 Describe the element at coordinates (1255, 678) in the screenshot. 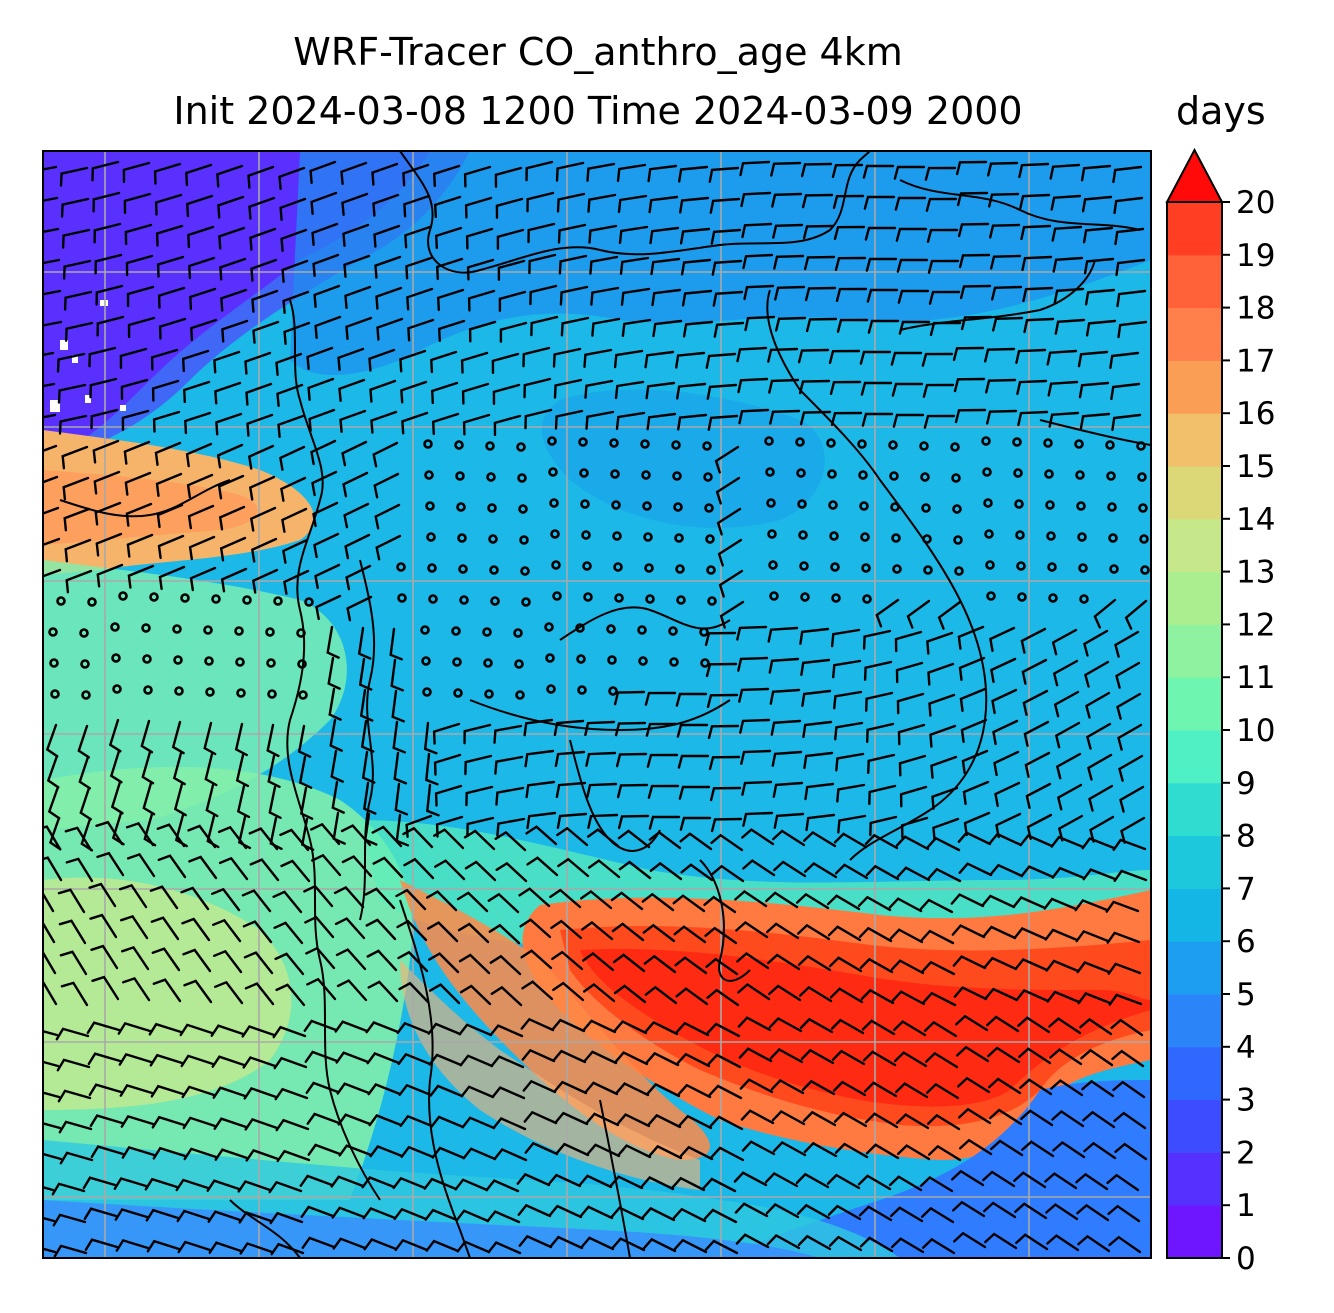

I see `colorbar-tick-label: 11` at that location.